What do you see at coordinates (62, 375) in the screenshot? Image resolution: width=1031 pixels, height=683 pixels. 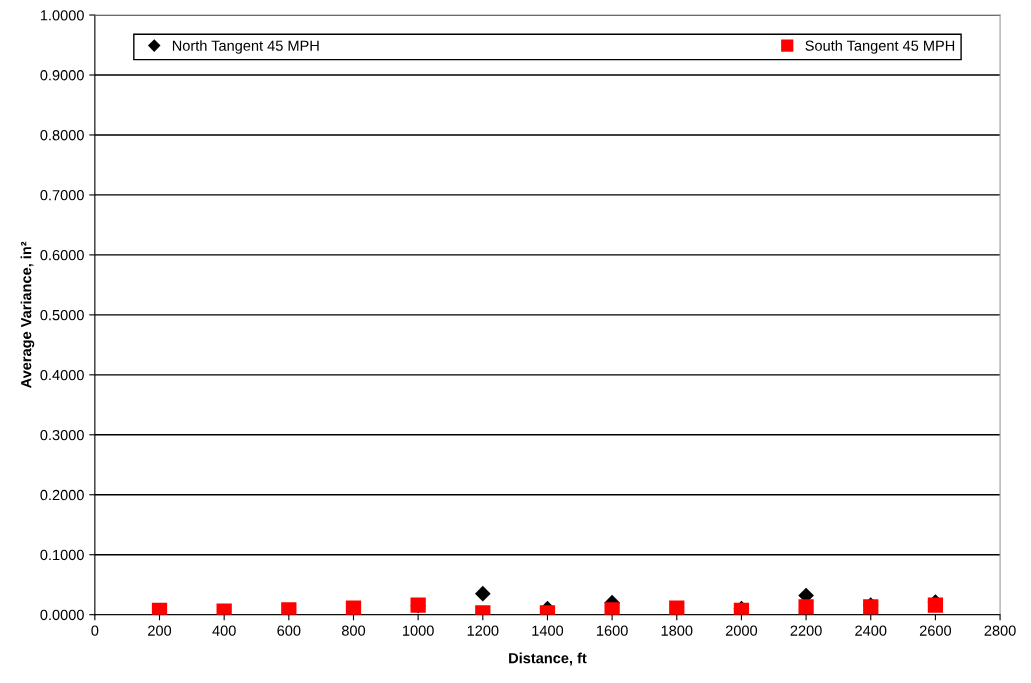 I see `y-tick-label: 0.4000` at bounding box center [62, 375].